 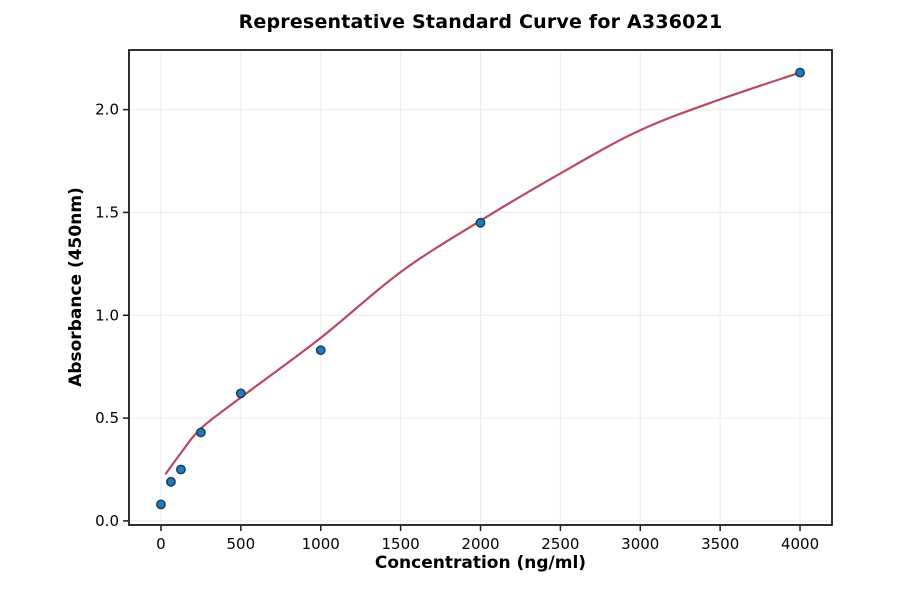 What do you see at coordinates (241, 544) in the screenshot?
I see `x-tick-label: 500` at bounding box center [241, 544].